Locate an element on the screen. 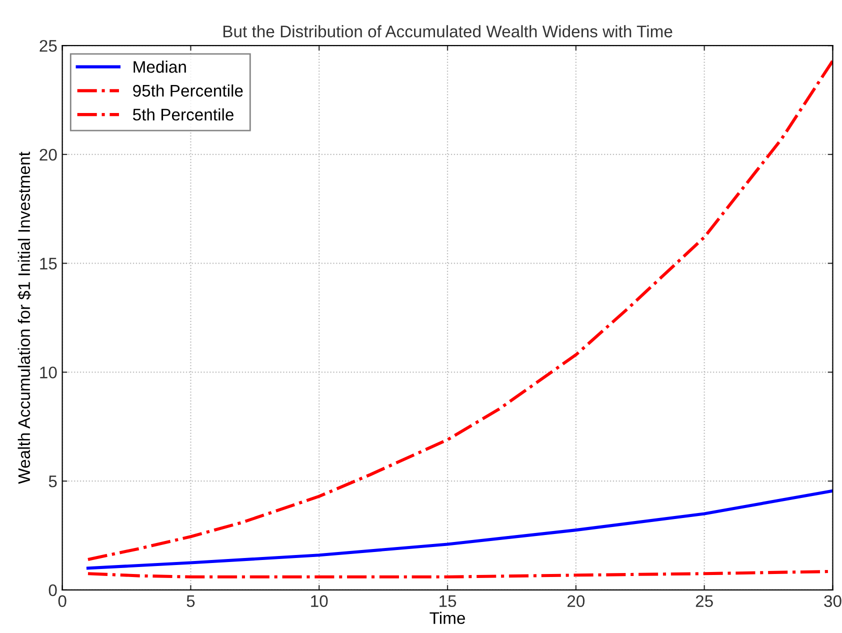 The height and width of the screenshot is (633, 842). x-tick-label: 5 is located at coordinates (190, 601).